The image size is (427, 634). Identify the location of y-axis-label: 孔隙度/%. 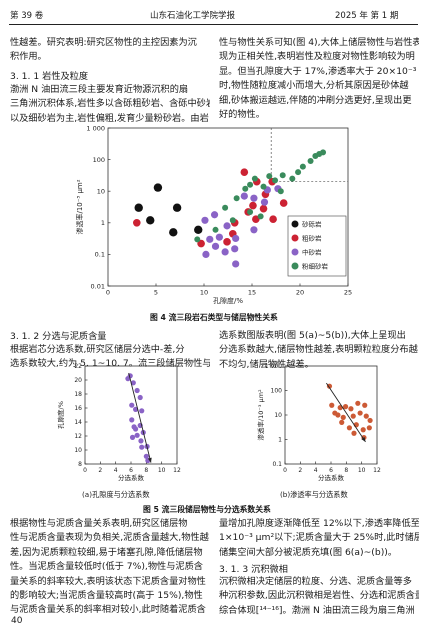
(60, 415).